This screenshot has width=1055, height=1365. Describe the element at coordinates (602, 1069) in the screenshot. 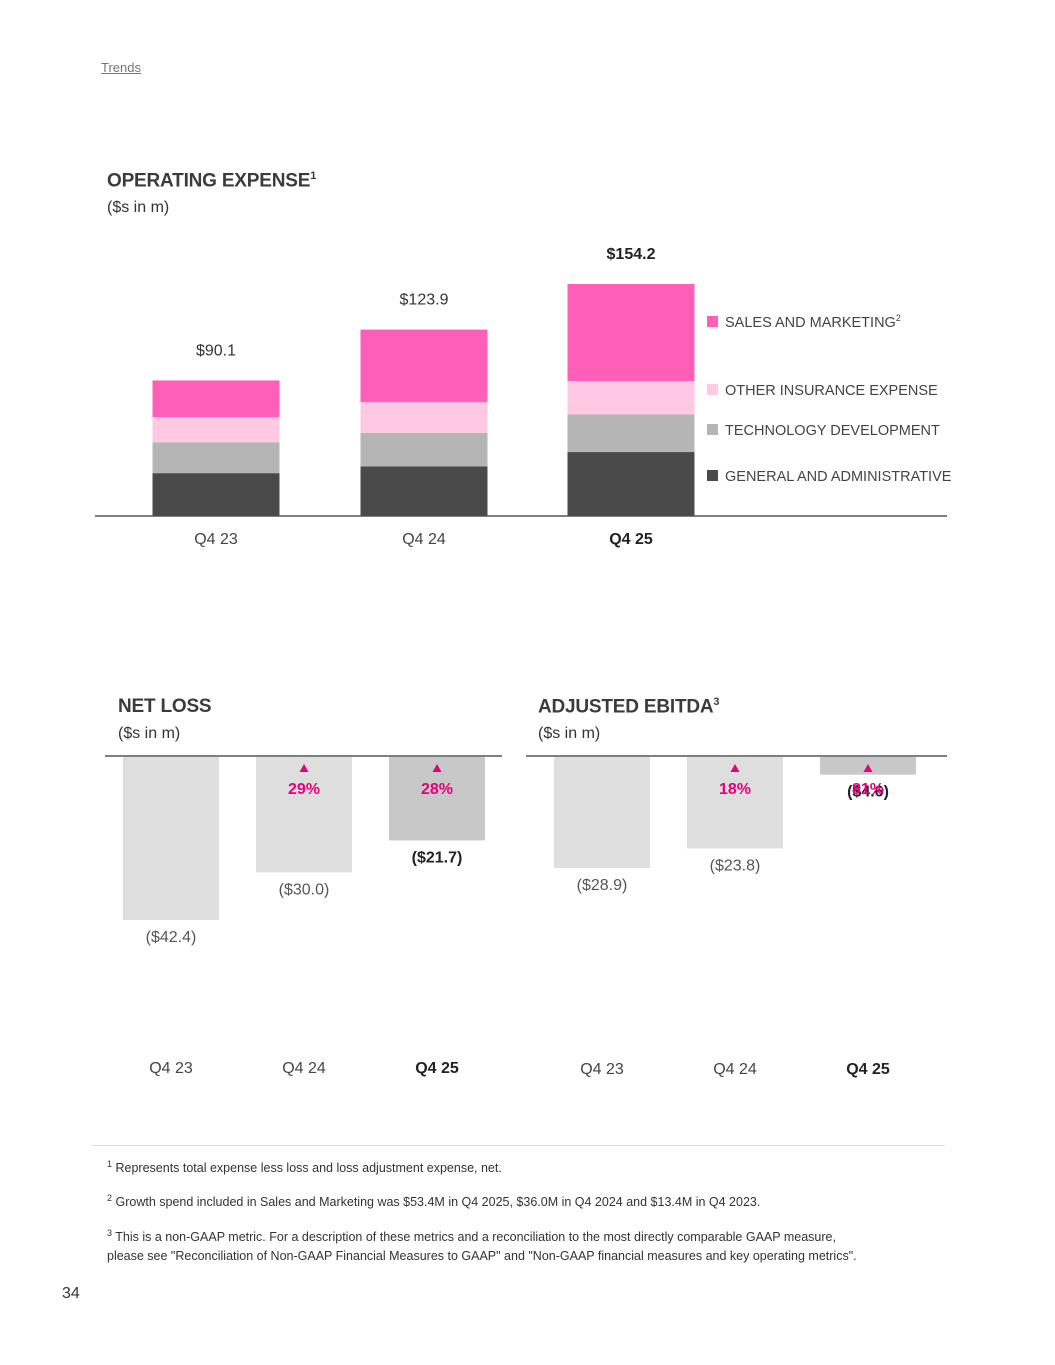

I see `ebitda-tick-label-0: Q4 23` at that location.